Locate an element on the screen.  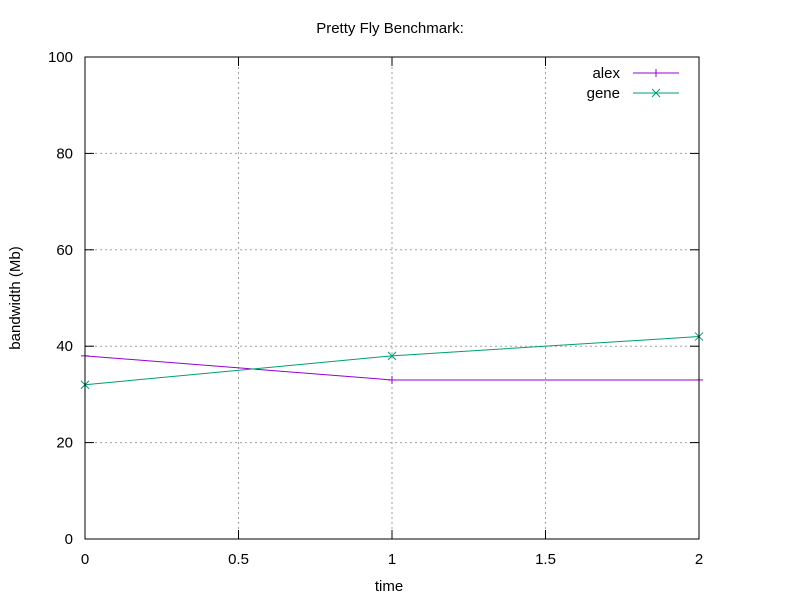
y-tick-label: 80 is located at coordinates (64, 153).